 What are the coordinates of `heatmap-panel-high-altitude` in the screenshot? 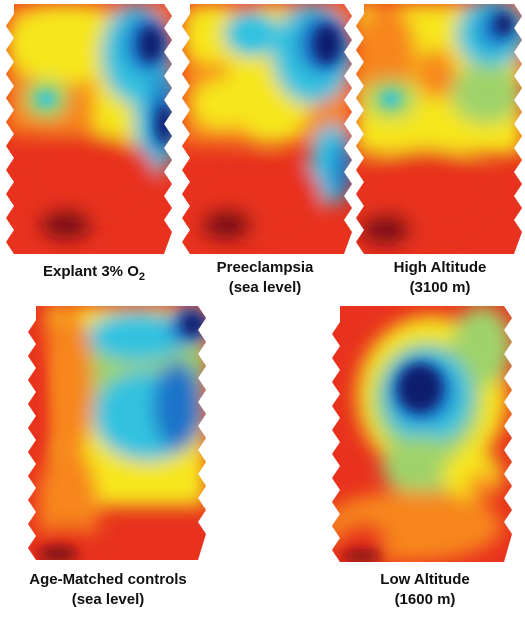 It's located at (439, 129).